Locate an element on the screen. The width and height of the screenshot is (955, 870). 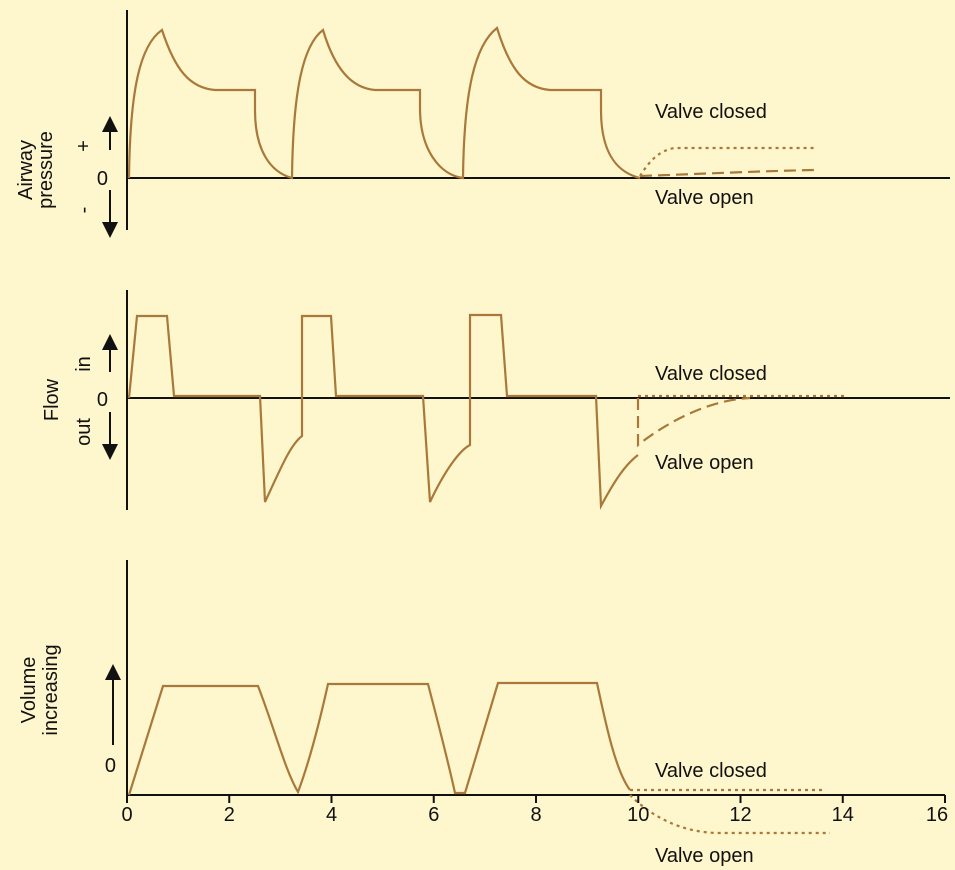
x-tick-label: 12 is located at coordinates (740, 815).